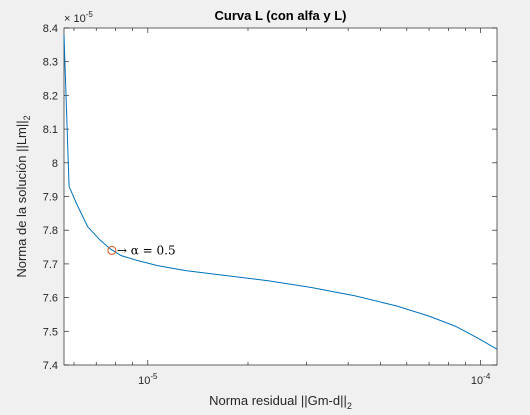 This screenshot has height=415, width=530. I want to click on y-exponent-label: × 10⁻⁵, so click(78, 17).